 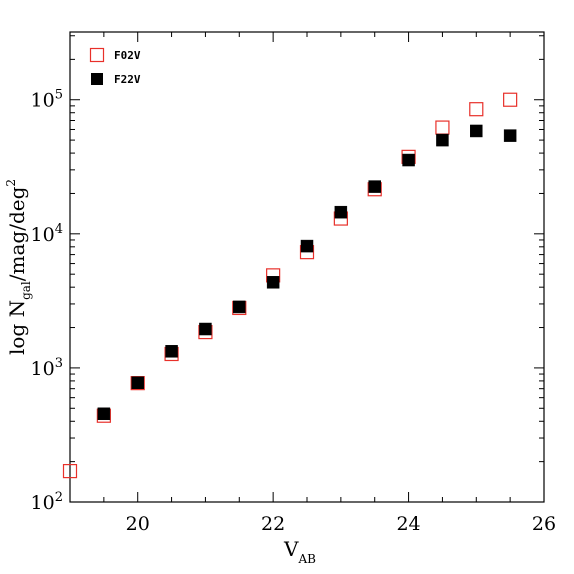 I want to click on x-tick-label: 26, so click(x=544, y=524).